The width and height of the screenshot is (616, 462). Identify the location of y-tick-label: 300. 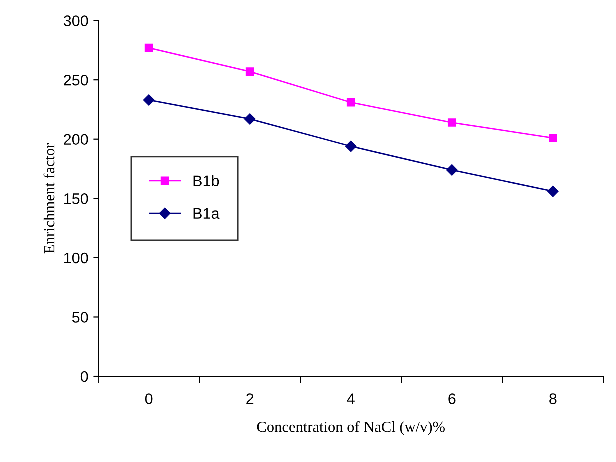
(76, 21).